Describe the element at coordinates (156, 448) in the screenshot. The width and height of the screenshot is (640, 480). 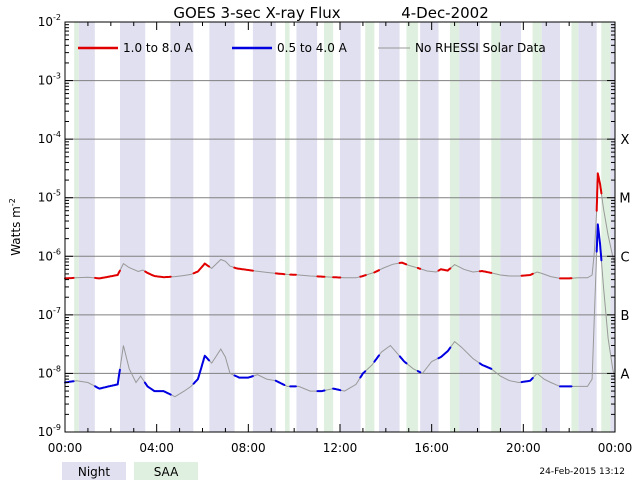
I see `x-tick-label: 04:00` at that location.